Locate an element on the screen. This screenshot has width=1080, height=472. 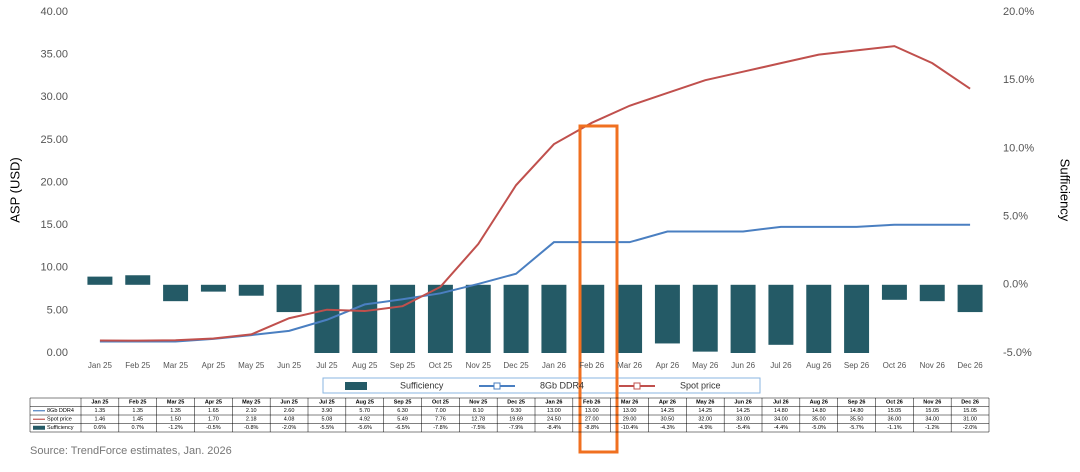
x-tick-label: Mar 25 is located at coordinates (175, 365).